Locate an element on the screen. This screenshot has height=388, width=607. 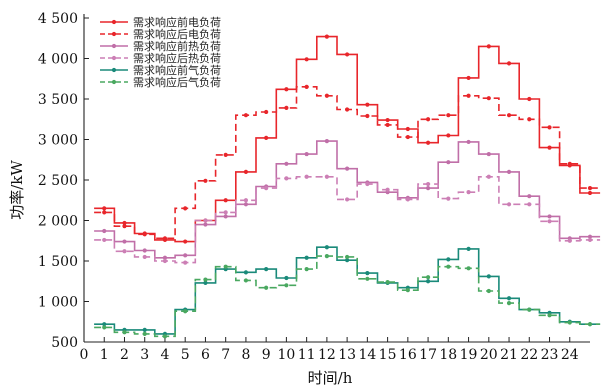
y-tick-label: 3 500 is located at coordinates (58, 100).